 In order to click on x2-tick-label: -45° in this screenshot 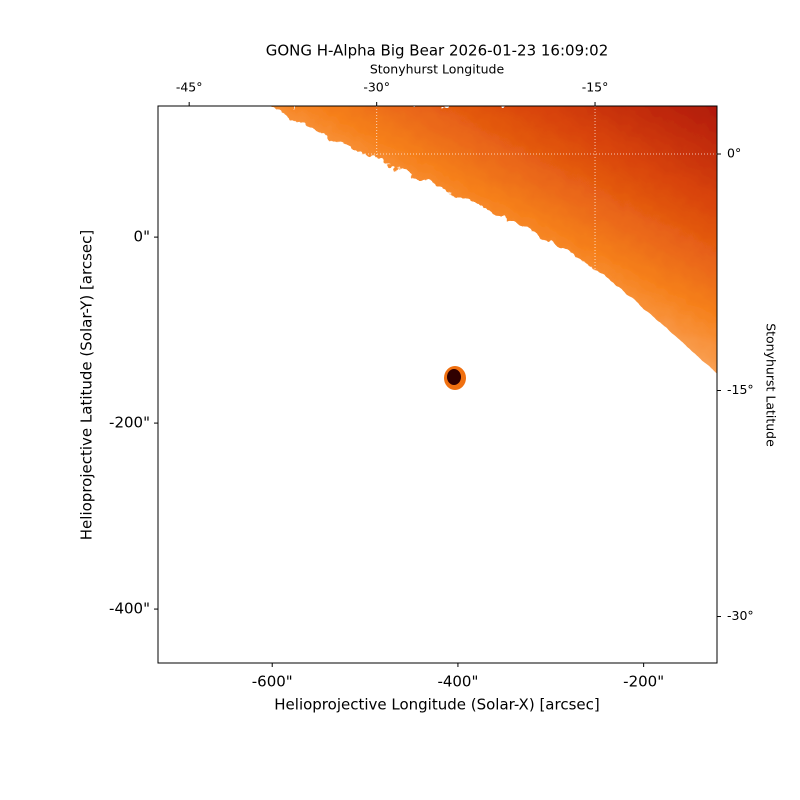, I will do `click(189, 87)`.